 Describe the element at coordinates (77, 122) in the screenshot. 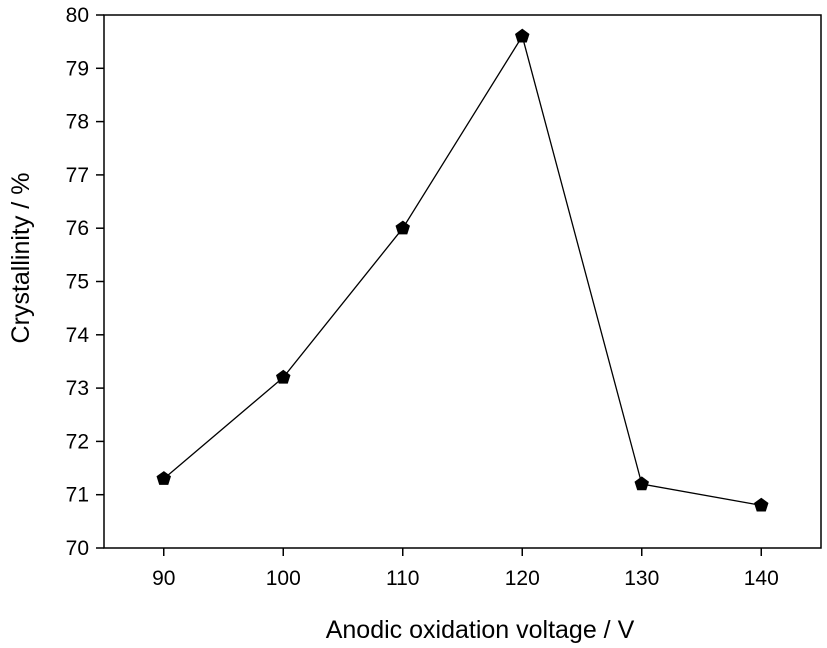

I see `y-tick-label: 78` at that location.